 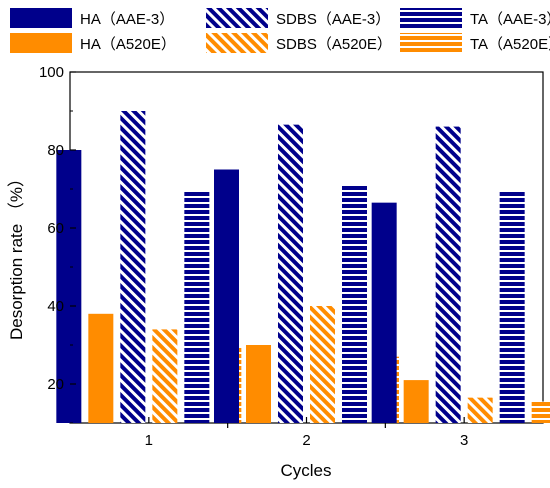 I want to click on y-tick-label: 80, so click(x=55, y=150).